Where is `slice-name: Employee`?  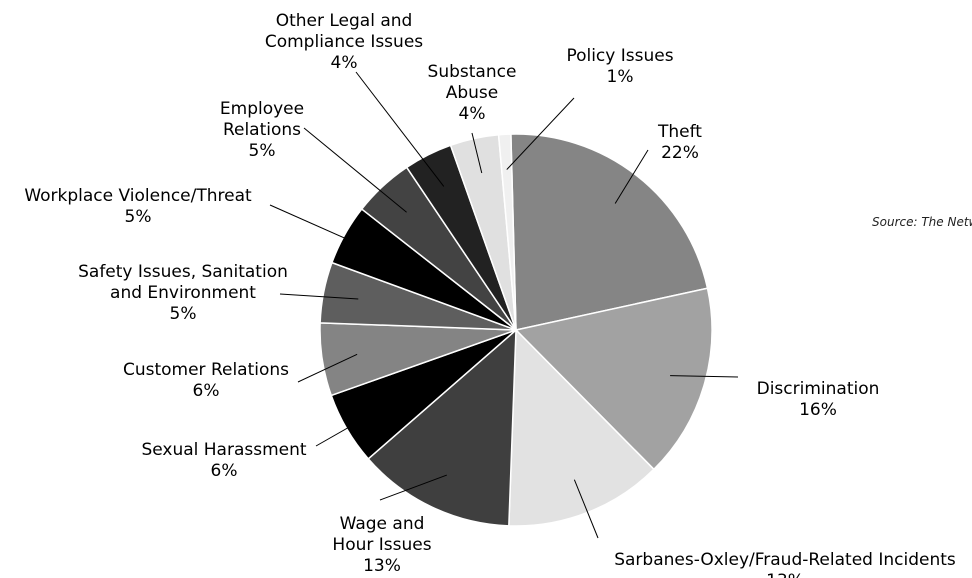
slice-name: Employee is located at coordinates (262, 109).